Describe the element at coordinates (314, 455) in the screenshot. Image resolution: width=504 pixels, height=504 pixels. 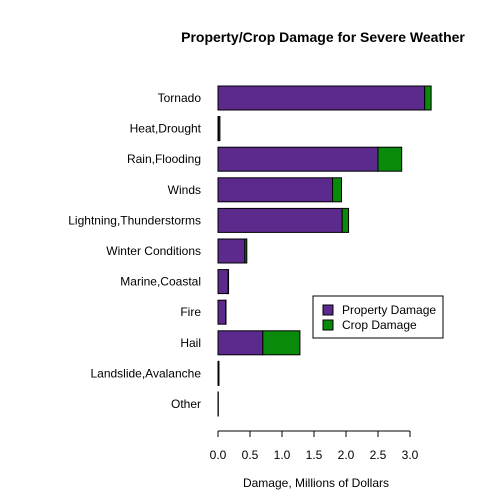
I see `x-tick-label: 1.5` at that location.